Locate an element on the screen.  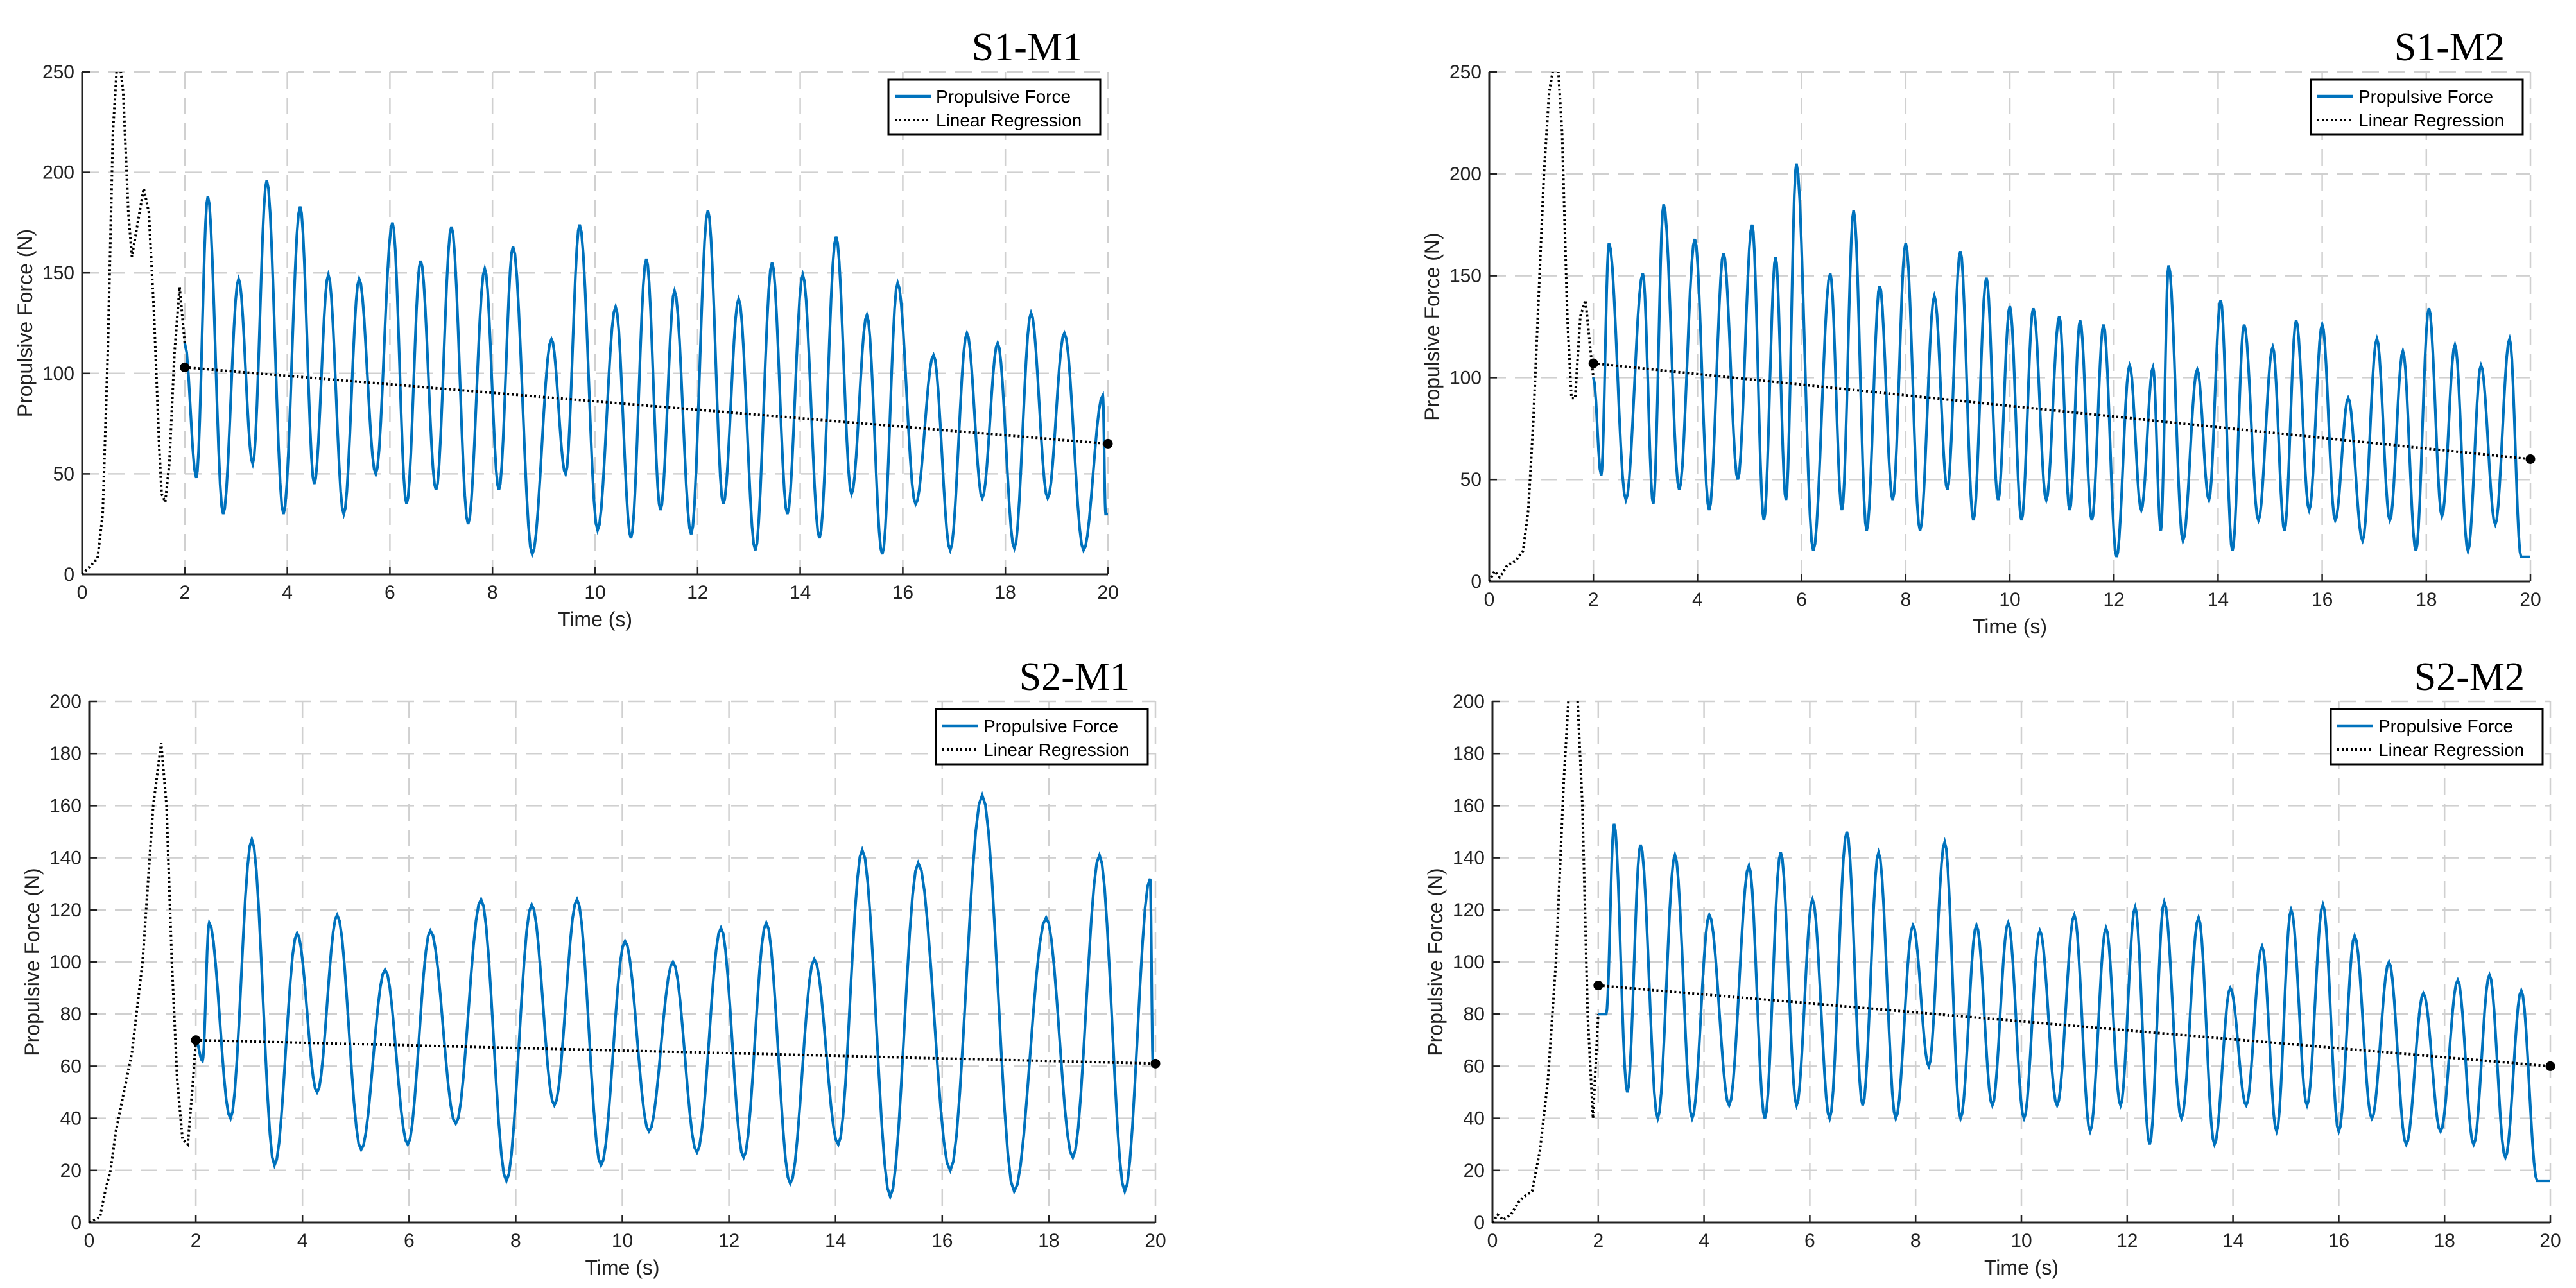
y-tick-label: 180 is located at coordinates (66, 753).